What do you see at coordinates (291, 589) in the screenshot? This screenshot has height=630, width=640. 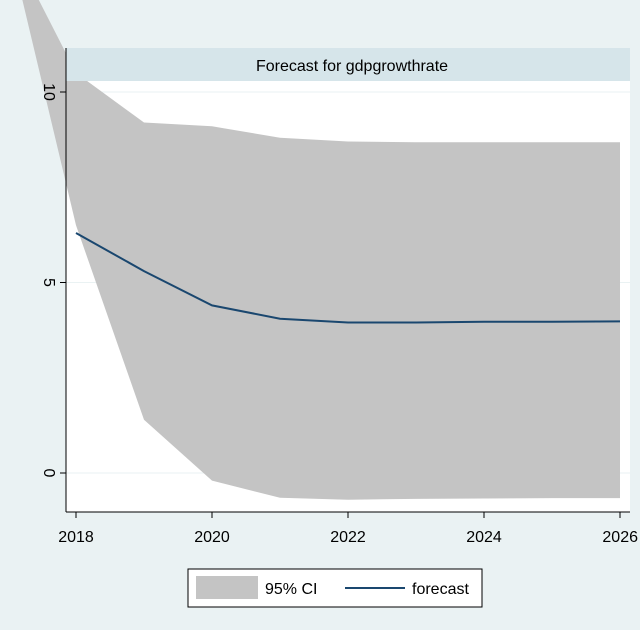 I see `legend-label-ci: 95% CI` at bounding box center [291, 589].